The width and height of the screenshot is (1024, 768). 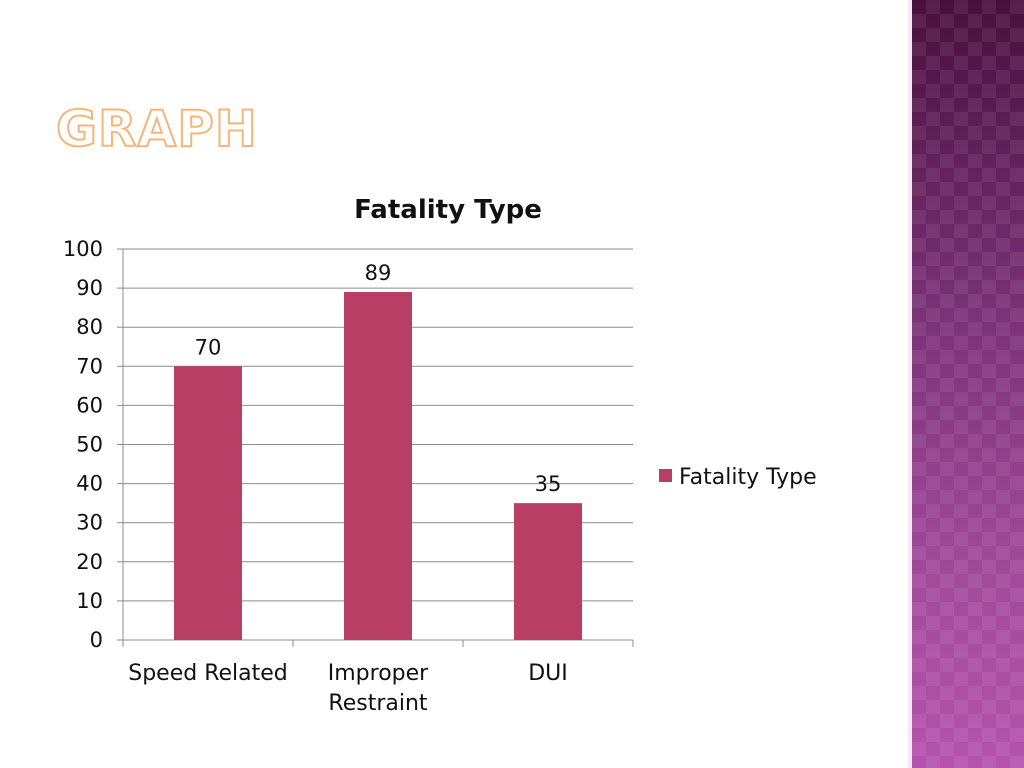 What do you see at coordinates (448, 210) in the screenshot?
I see `chart-title: Fatality Type` at bounding box center [448, 210].